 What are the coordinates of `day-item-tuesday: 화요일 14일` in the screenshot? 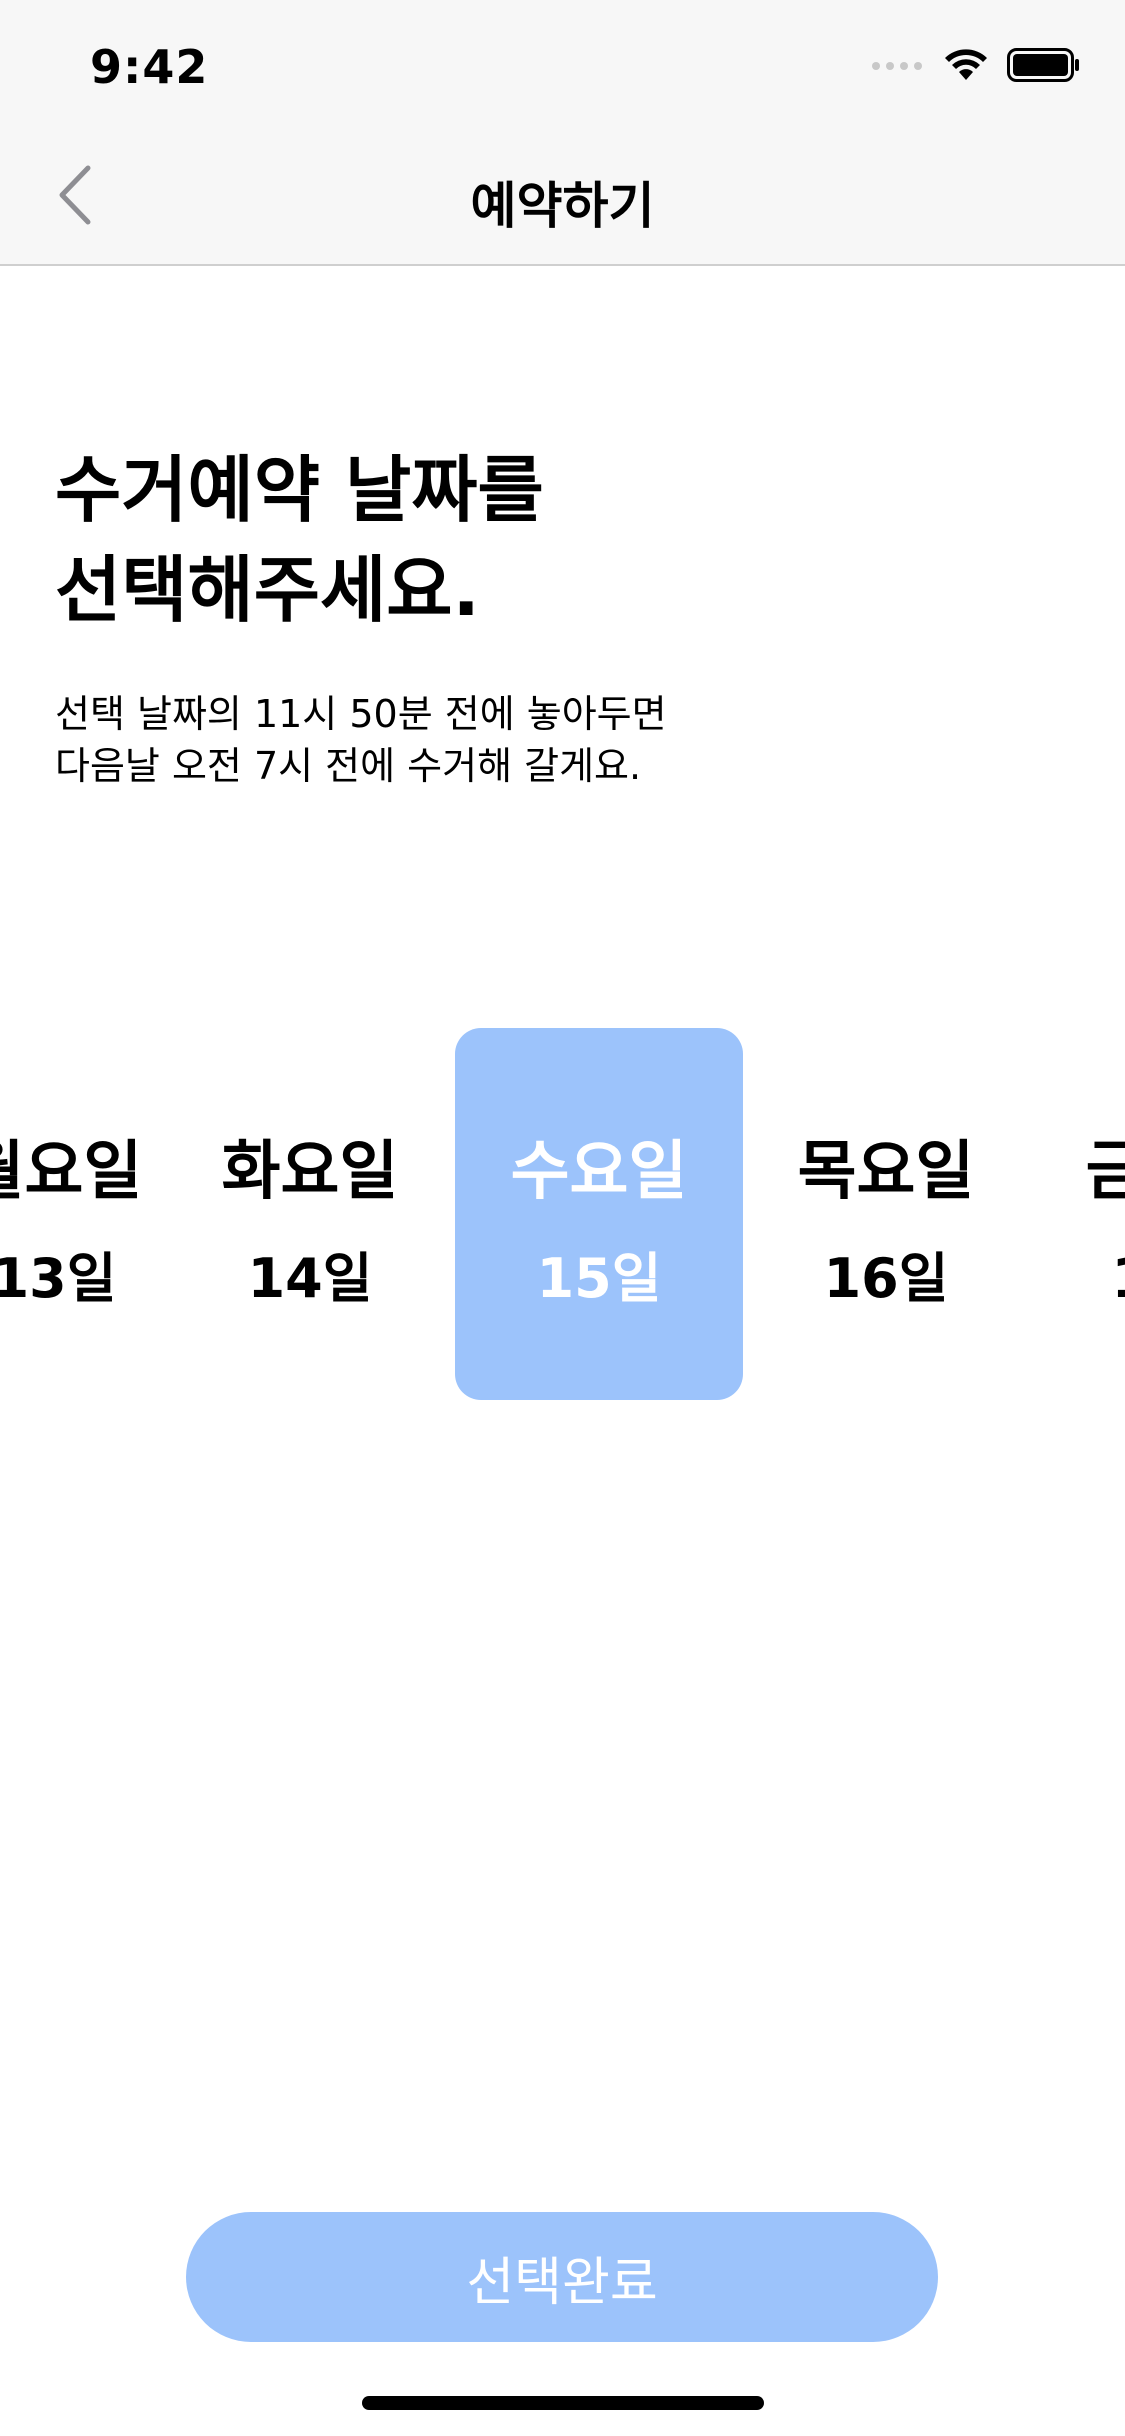 It's located at (310, 1214).